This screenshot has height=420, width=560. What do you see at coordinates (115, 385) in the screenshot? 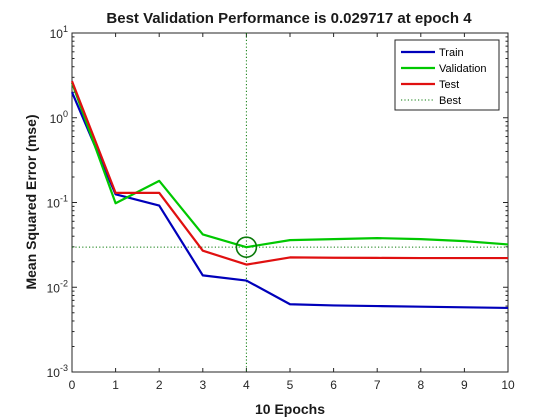
I see `x-tick-label: 1` at bounding box center [115, 385].